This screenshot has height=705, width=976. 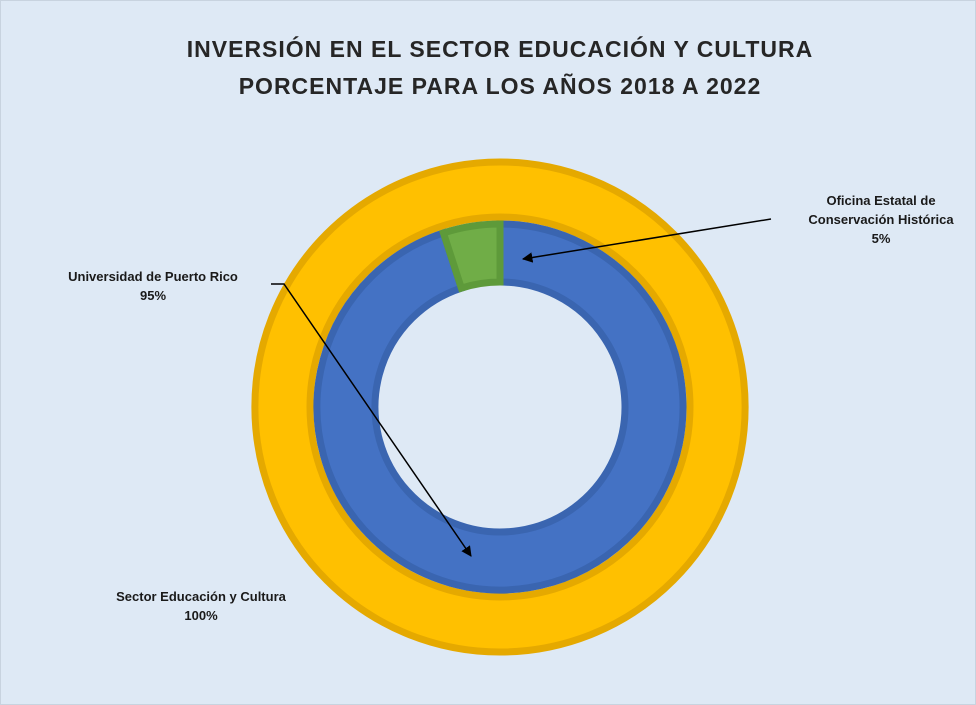 I want to click on label-name: Universidad de Puerto Rico, so click(x=153, y=276).